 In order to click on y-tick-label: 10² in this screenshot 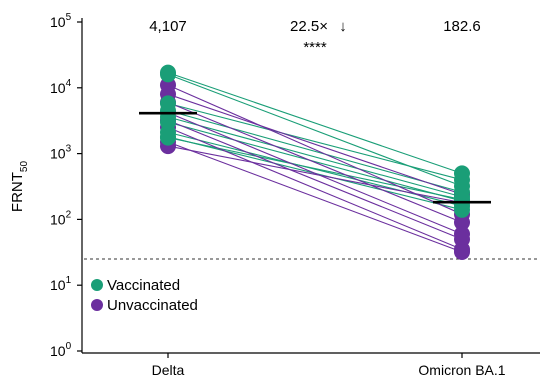, I will do `click(61, 218)`.